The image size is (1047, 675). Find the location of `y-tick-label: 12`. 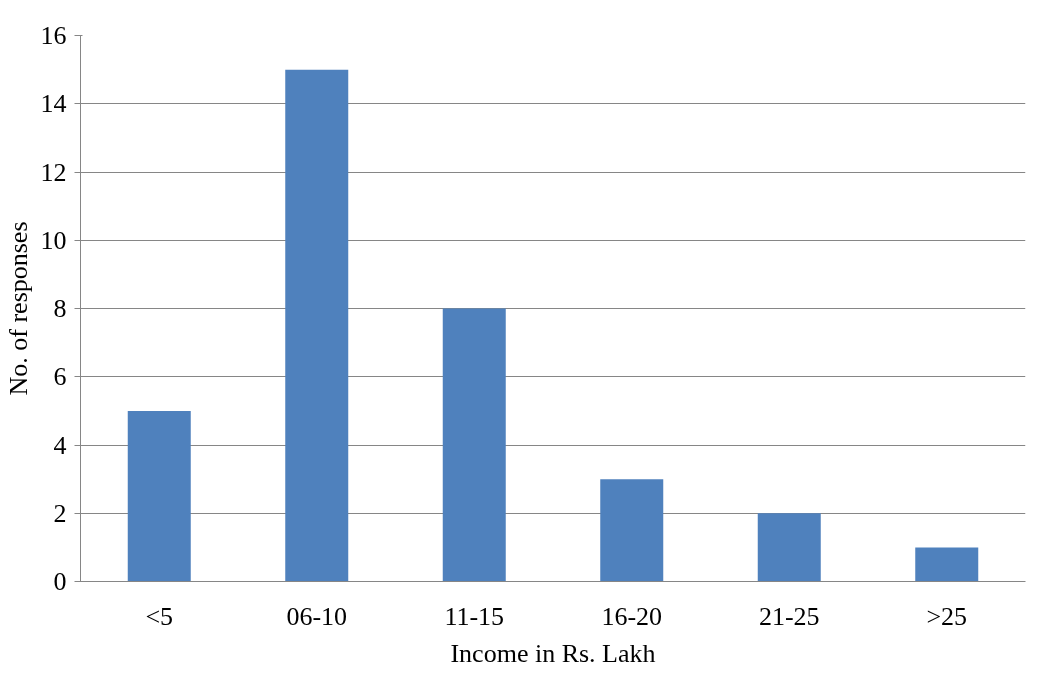

y-tick-label: 12 is located at coordinates (53, 172).